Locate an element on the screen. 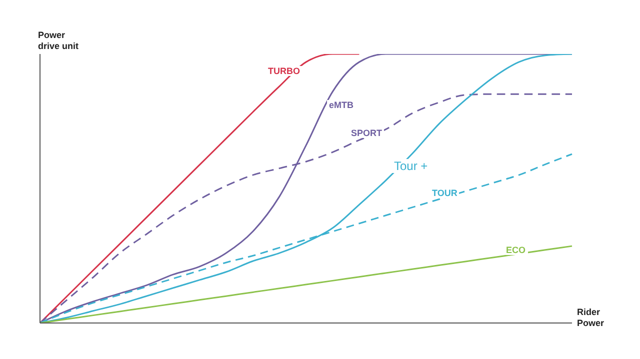 This screenshot has height=359, width=640. series-label: TURBO is located at coordinates (284, 71).